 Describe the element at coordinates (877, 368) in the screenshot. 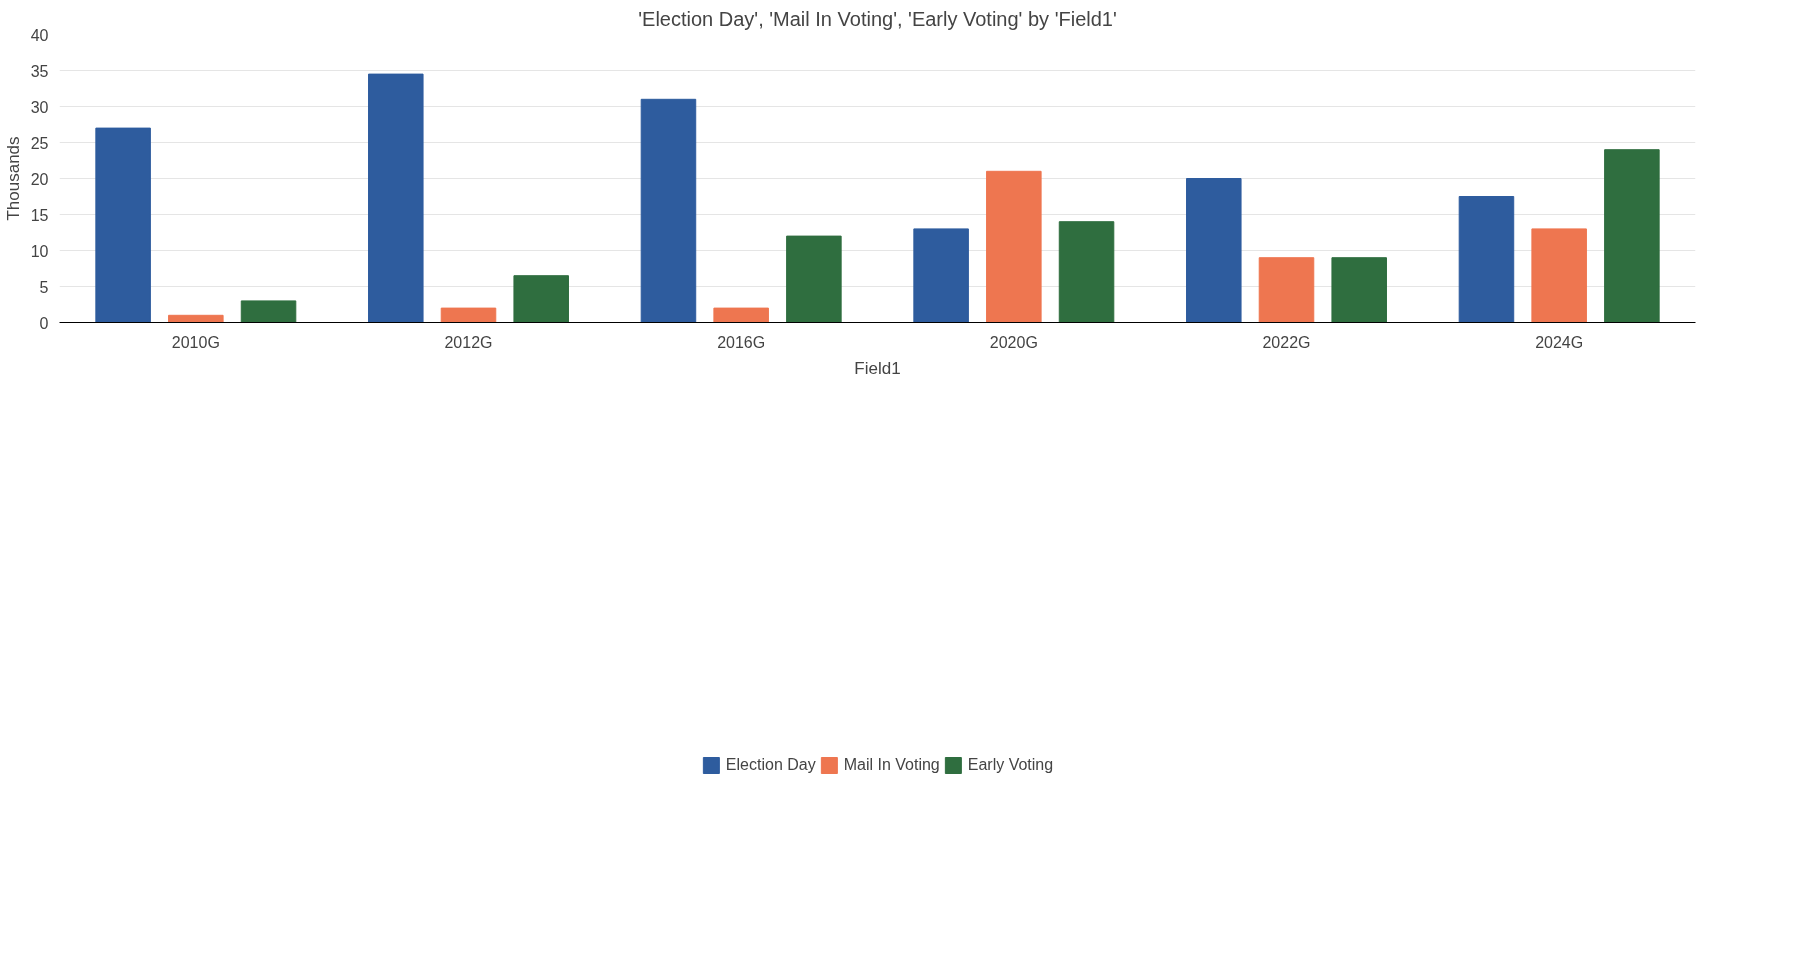

I see `x-axis-title: Field1` at that location.